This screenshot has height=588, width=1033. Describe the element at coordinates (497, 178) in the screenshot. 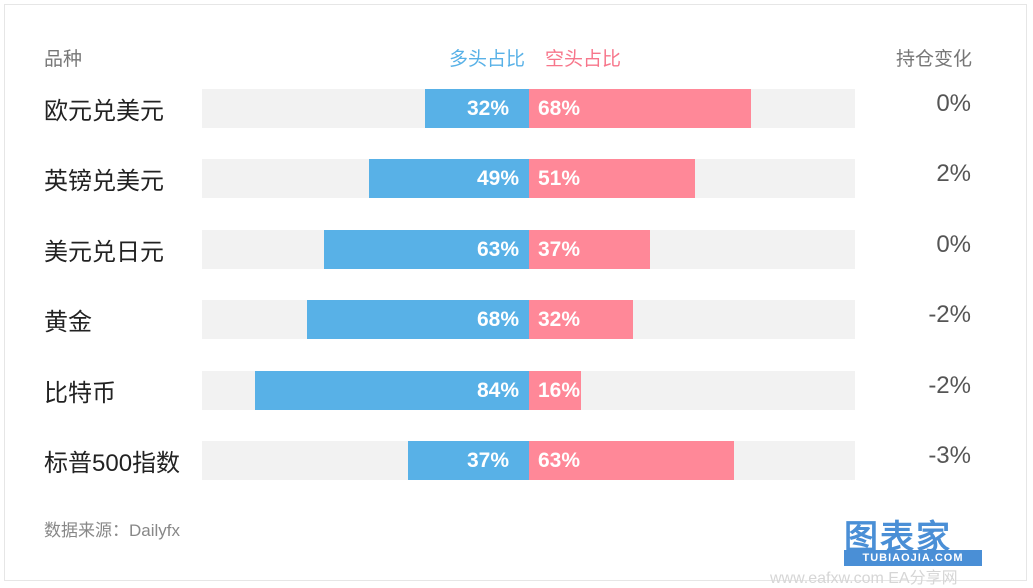

I see `long-value-label: 49%` at that location.